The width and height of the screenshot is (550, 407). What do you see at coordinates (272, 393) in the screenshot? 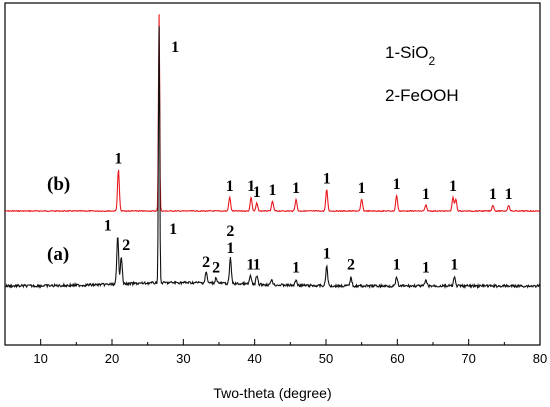
I see `x-axis-title: Two-theta (degree)` at bounding box center [272, 393].